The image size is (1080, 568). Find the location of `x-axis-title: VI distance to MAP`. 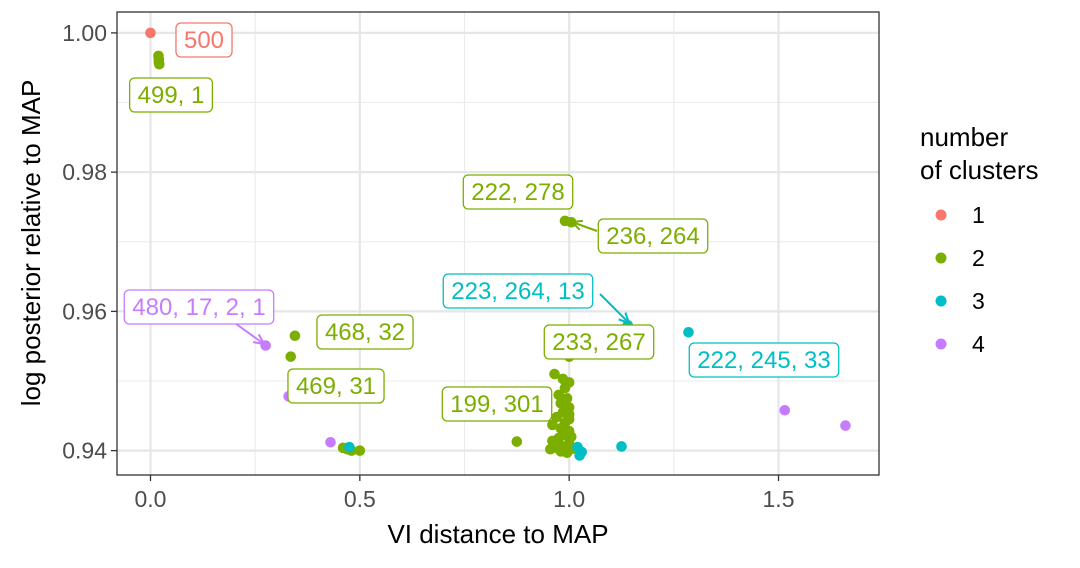

x-axis-title: VI distance to MAP is located at coordinates (497, 534).